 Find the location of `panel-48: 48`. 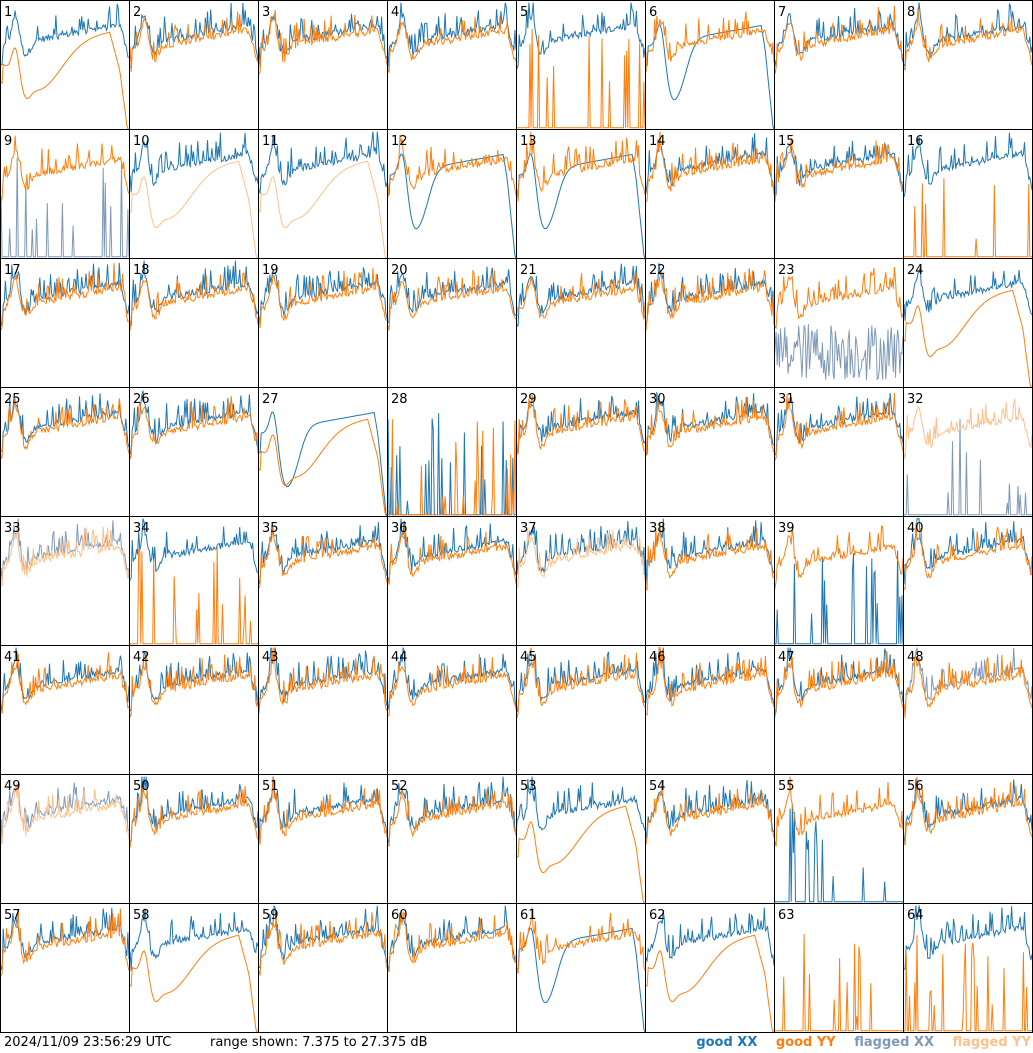

panel-48: 48 is located at coordinates (968, 710).